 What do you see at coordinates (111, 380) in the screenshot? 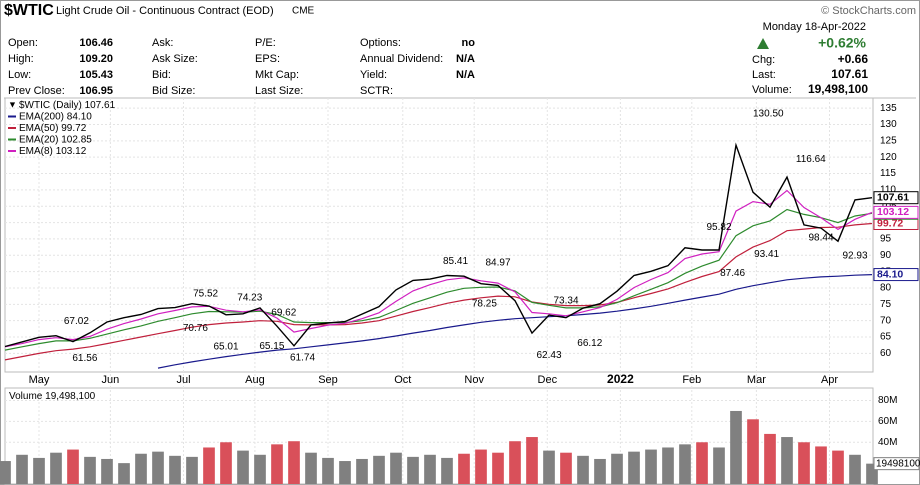
I see `x-tick-label: Jun` at bounding box center [111, 380].